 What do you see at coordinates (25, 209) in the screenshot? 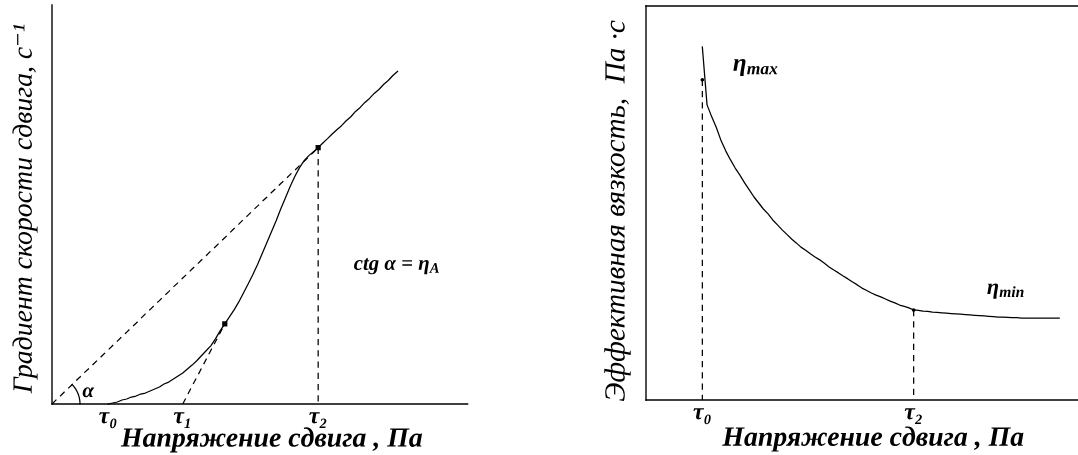
I see `y-axis-title: Градиент скорости сдвига, с⁻¹` at bounding box center [25, 209].